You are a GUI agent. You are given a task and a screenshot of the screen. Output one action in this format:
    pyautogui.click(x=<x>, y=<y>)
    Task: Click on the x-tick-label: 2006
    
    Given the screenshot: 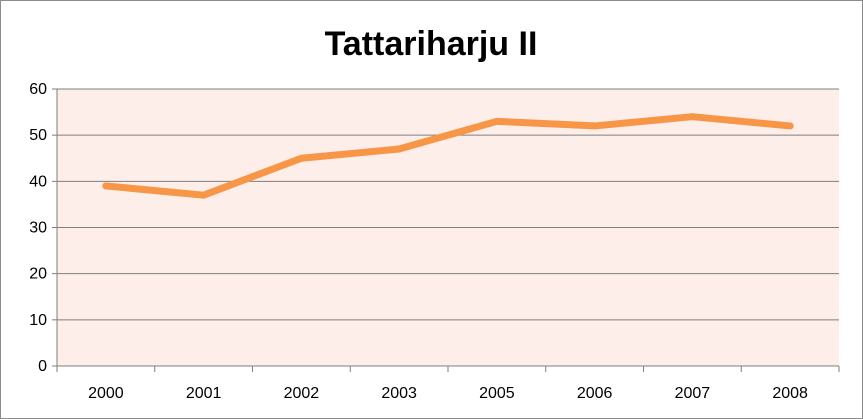 What is the action you would take?
    pyautogui.click(x=595, y=393)
    